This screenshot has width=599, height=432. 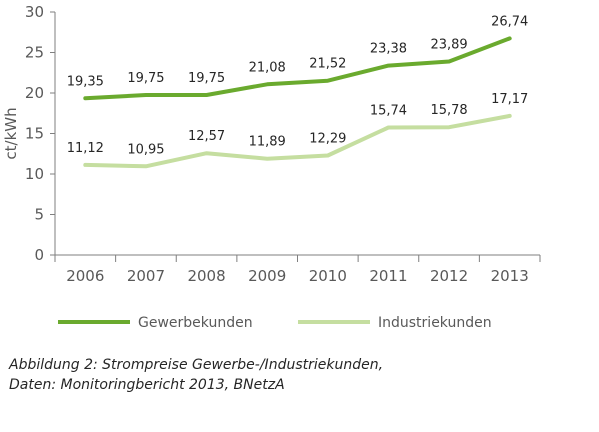 What do you see at coordinates (388, 111) in the screenshot?
I see `data-label-industriekunden: 15,74` at bounding box center [388, 111].